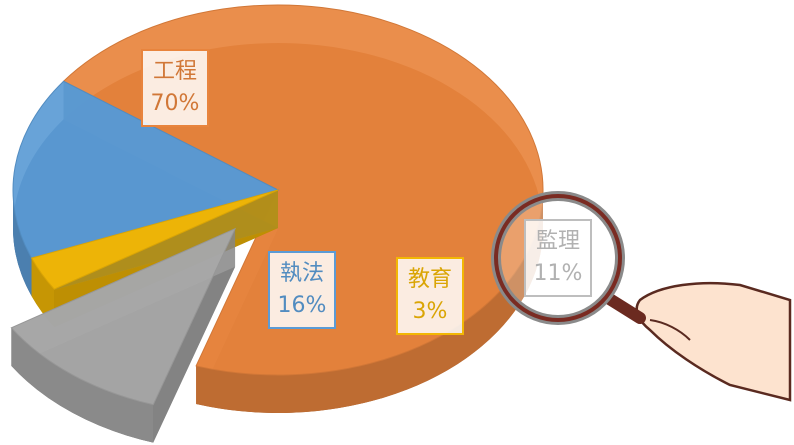  What do you see at coordinates (302, 273) in the screenshot?
I see `category-label: 執法` at bounding box center [302, 273].